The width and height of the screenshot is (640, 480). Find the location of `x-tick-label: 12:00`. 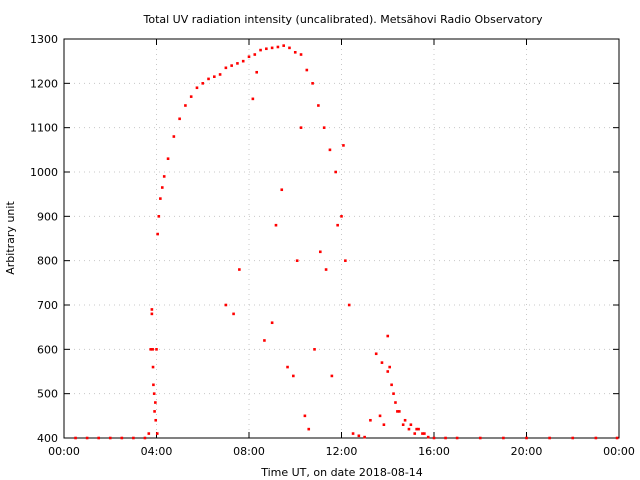

x-tick-label: 12:00 is located at coordinates (342, 451).